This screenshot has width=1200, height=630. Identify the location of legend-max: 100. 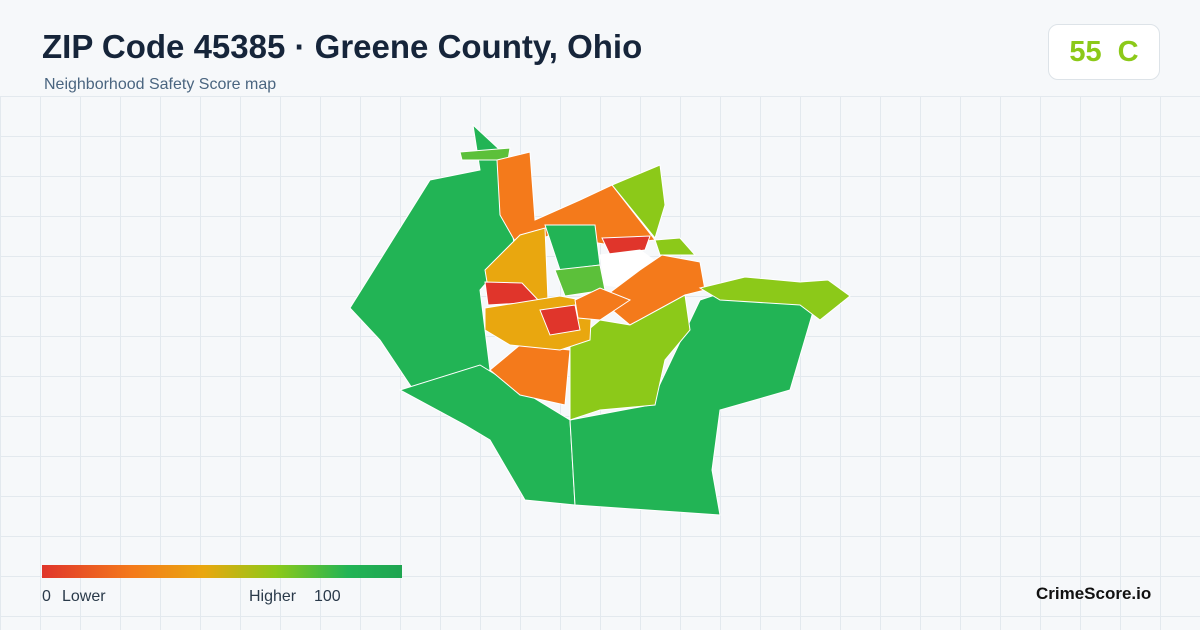
(327, 596).